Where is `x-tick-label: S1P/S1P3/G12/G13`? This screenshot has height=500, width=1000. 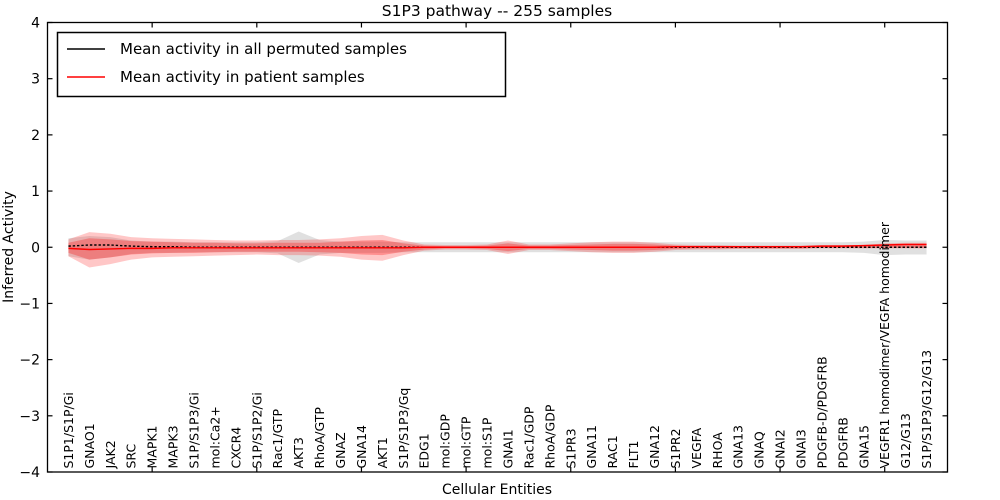 x-tick-label: S1P/S1P3/G12/G13 is located at coordinates (926, 409).